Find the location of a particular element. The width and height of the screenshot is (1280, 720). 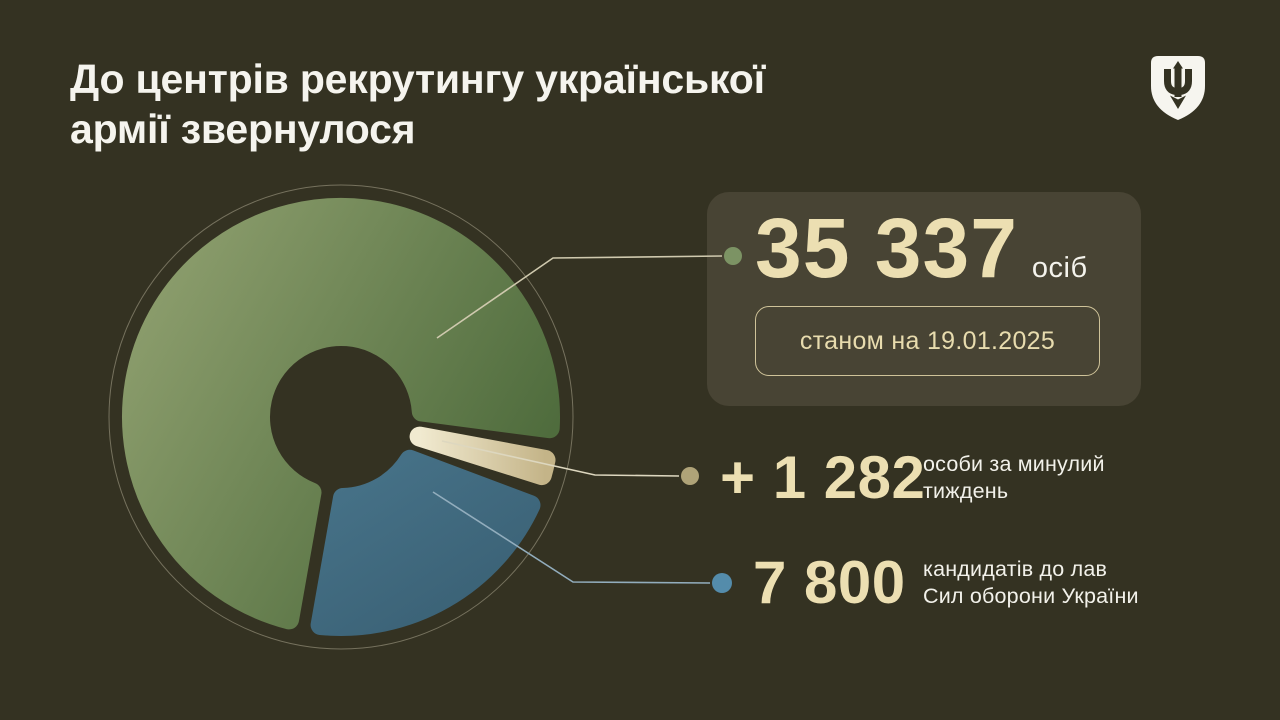

total-card is located at coordinates (924, 299).